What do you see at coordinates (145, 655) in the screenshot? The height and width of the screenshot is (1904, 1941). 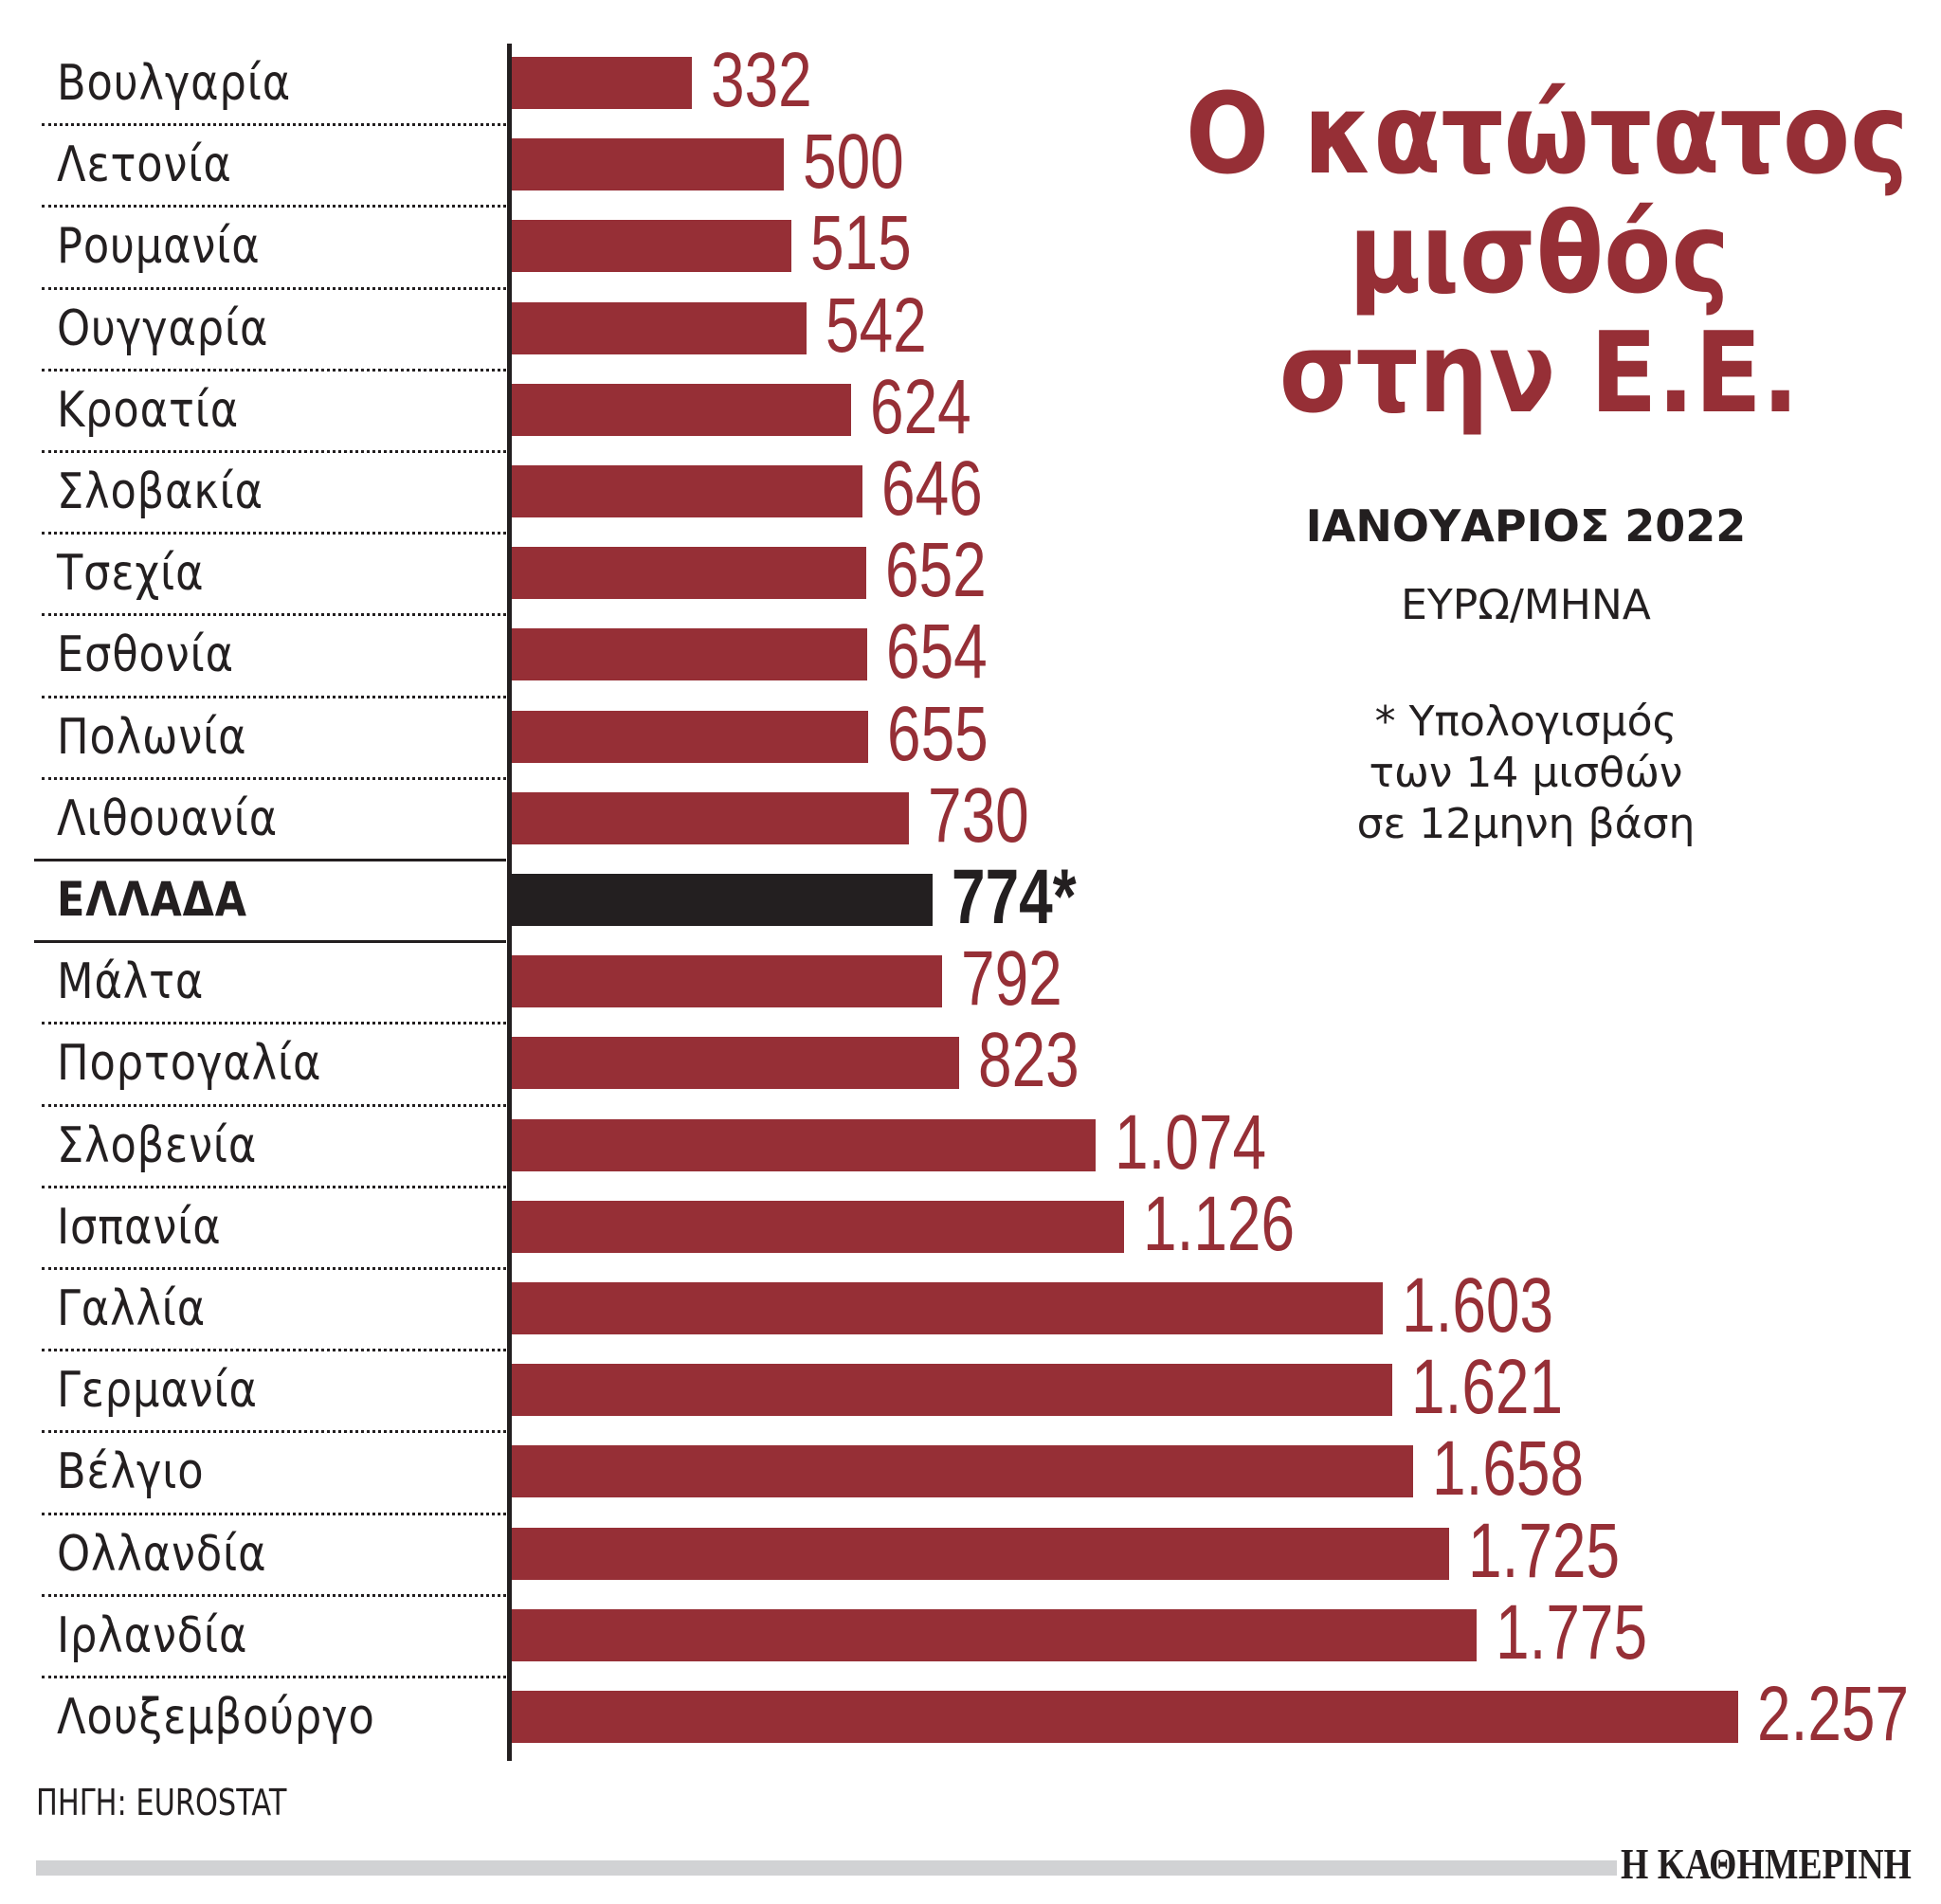 I see `category-label: Εσθονία` at bounding box center [145, 655].